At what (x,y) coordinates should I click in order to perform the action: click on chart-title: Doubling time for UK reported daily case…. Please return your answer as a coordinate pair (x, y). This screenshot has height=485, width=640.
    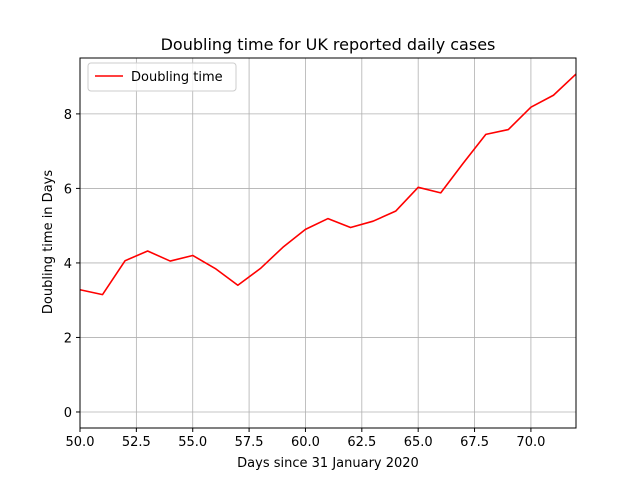
    Looking at the image, I should click on (328, 44).